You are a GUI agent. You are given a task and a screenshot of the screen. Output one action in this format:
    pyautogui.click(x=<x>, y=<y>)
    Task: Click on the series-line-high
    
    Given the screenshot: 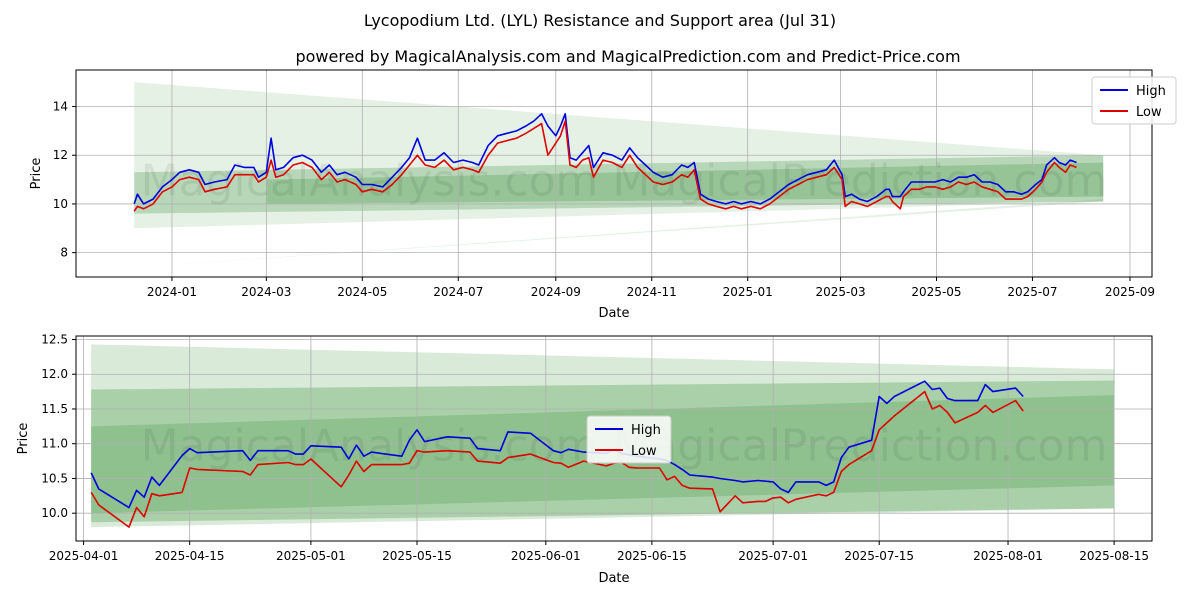 What is the action you would take?
    pyautogui.click(x=605, y=159)
    